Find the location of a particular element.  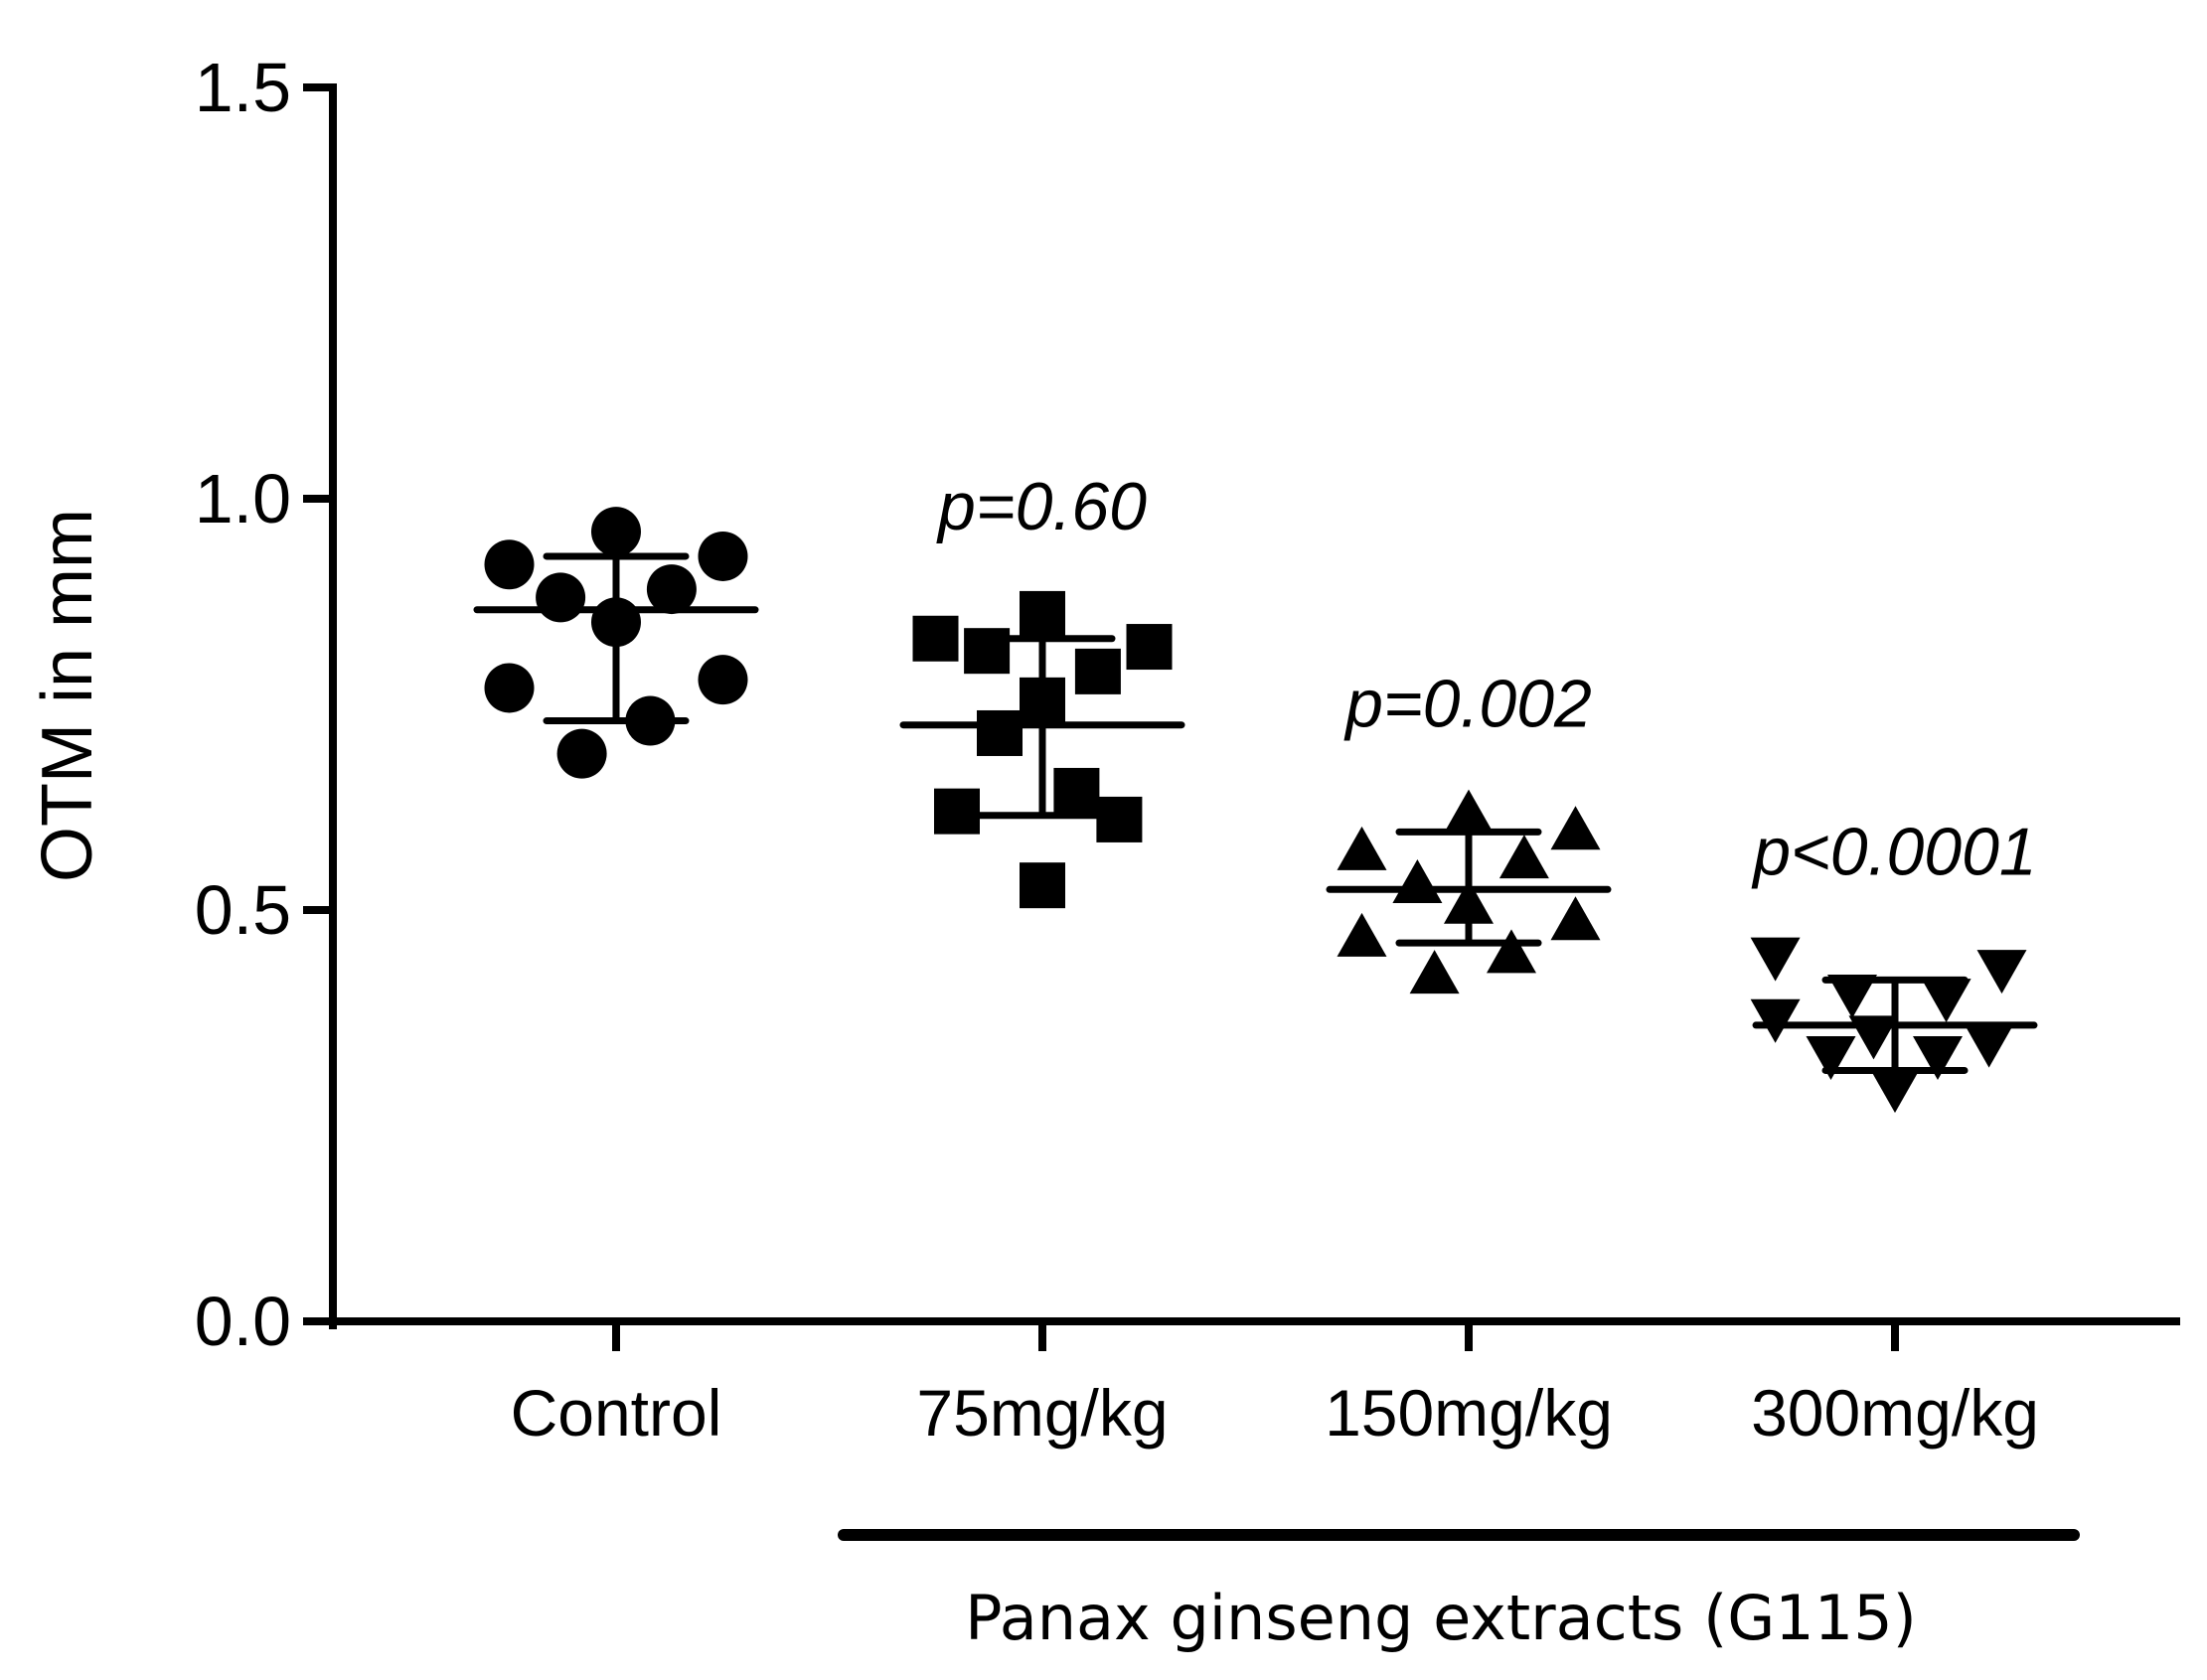

y-tick-label-1-0: 1.0 is located at coordinates (243, 498).